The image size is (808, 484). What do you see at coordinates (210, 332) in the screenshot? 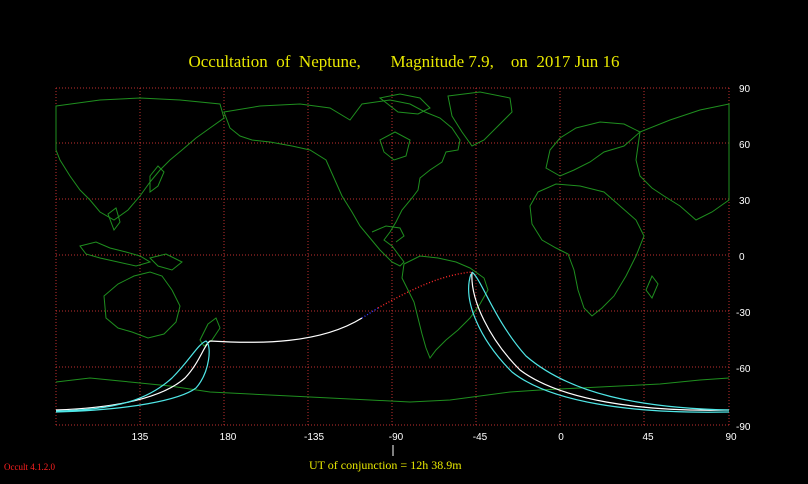
I see `new-zealand-coast` at bounding box center [210, 332].